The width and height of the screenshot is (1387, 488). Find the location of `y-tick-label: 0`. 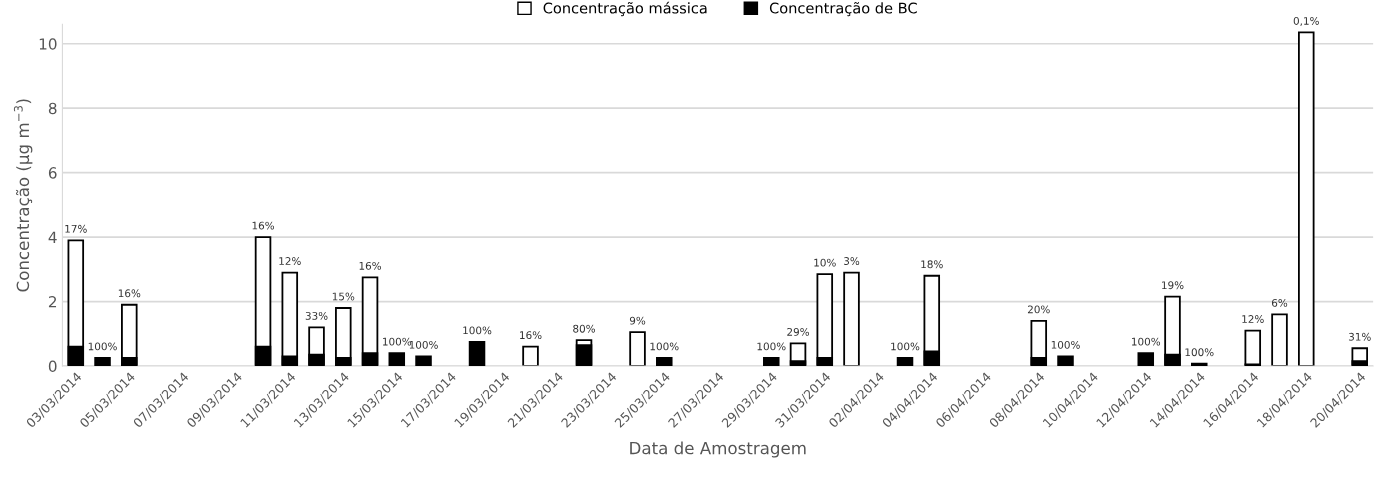

y-tick-label: 0 is located at coordinates (52, 366).